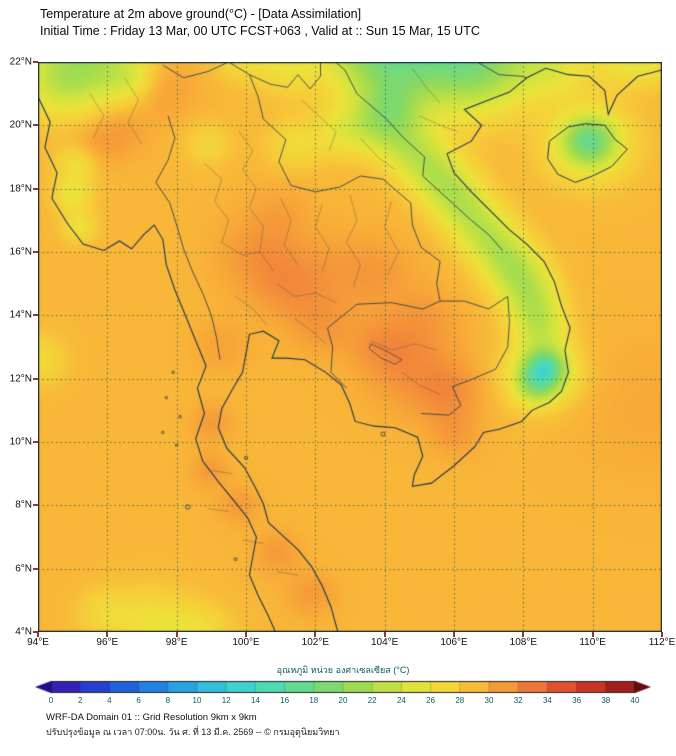 The width and height of the screenshot is (676, 756). Describe the element at coordinates (138, 700) in the screenshot. I see `colorbar-tick-label: 6` at that location.